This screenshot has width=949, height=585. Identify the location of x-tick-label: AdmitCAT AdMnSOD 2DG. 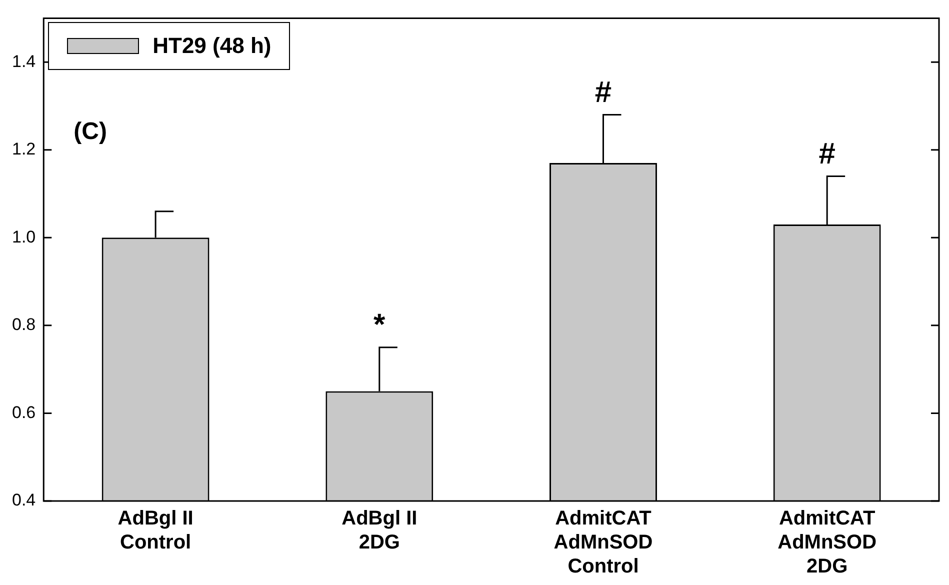
(827, 543).